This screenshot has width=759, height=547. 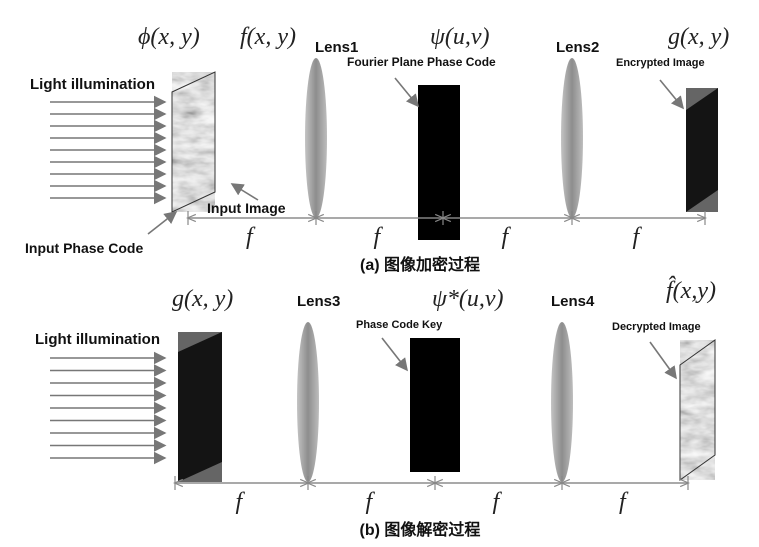 What do you see at coordinates (577, 47) in the screenshot?
I see `lens-label: Lens2` at bounding box center [577, 47].